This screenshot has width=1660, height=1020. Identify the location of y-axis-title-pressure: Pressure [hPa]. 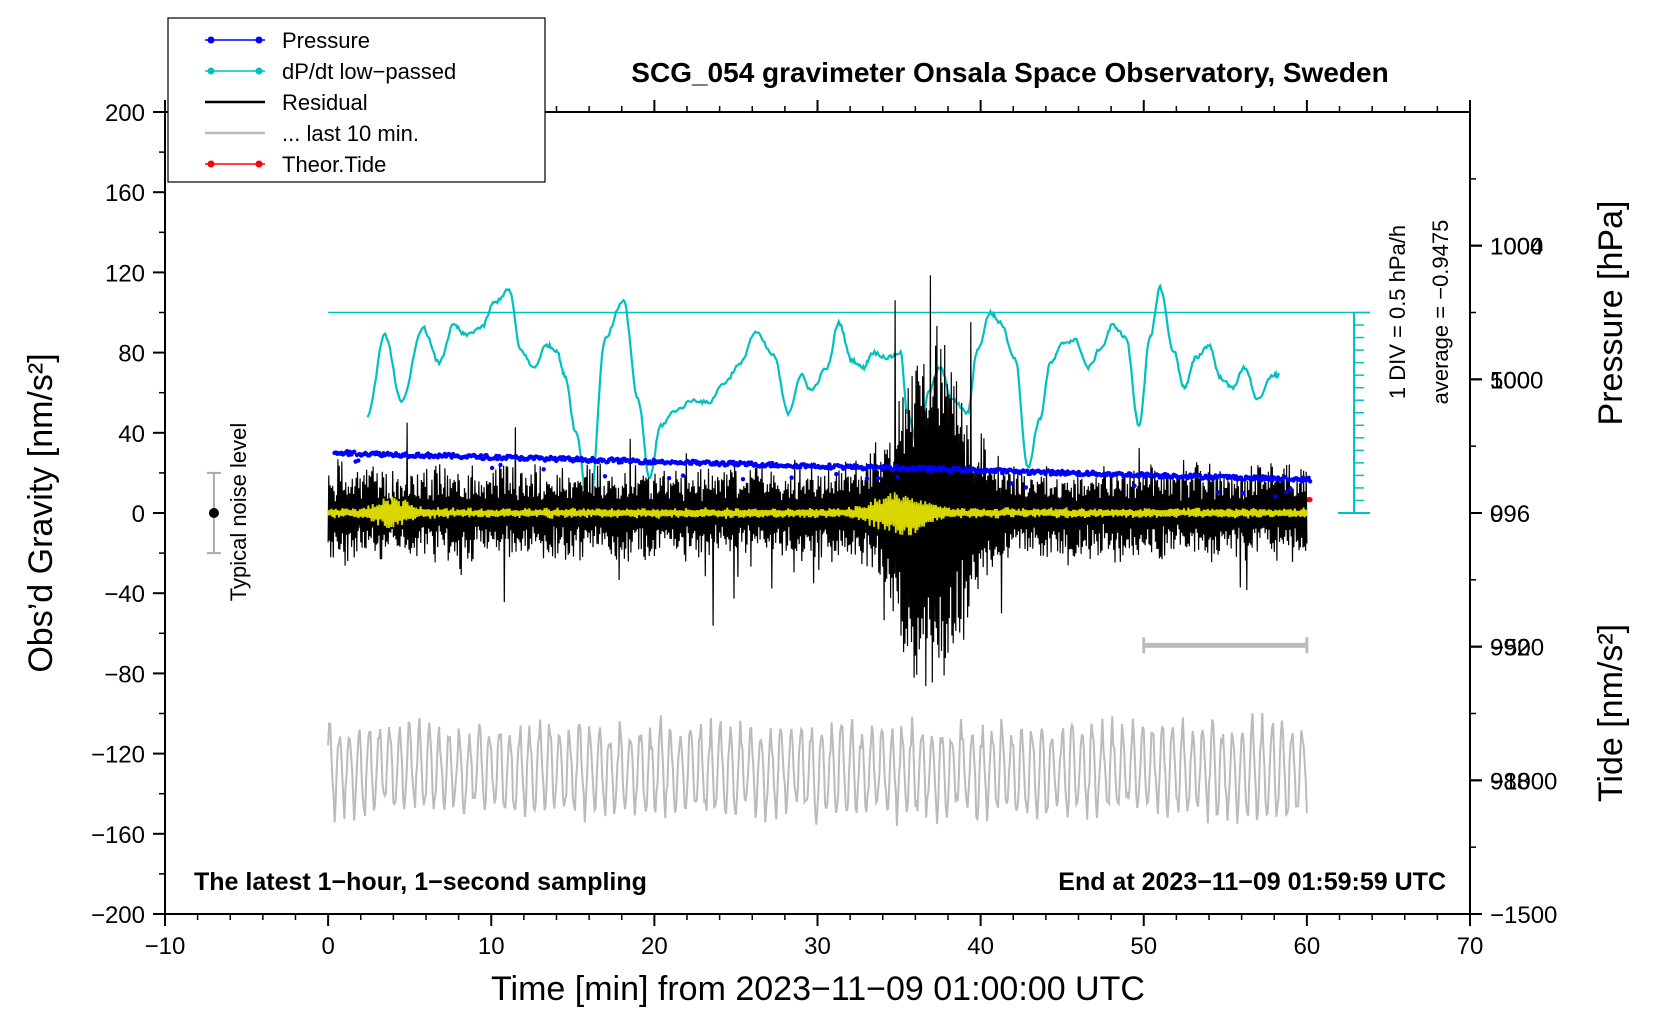
(1611, 313).